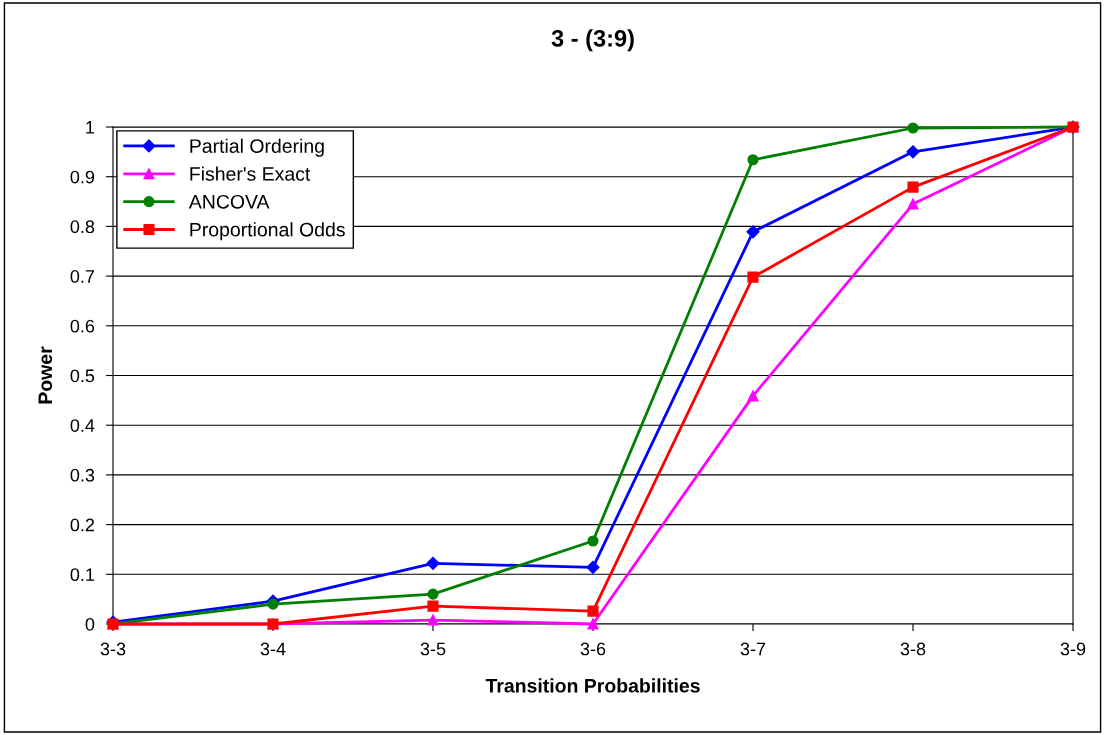 This screenshot has width=1105, height=735. I want to click on x-tick-label: 3-8, so click(913, 649).